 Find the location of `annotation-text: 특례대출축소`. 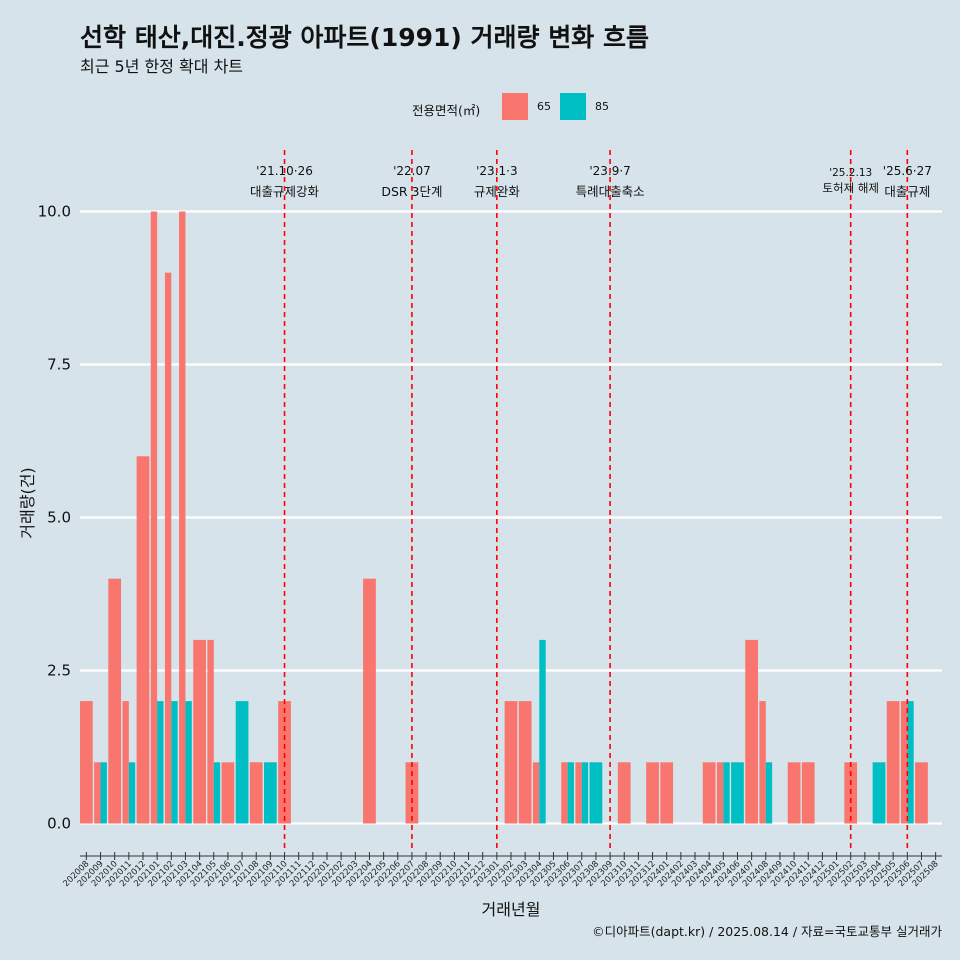

annotation-text: 특례대출축소 is located at coordinates (610, 191).